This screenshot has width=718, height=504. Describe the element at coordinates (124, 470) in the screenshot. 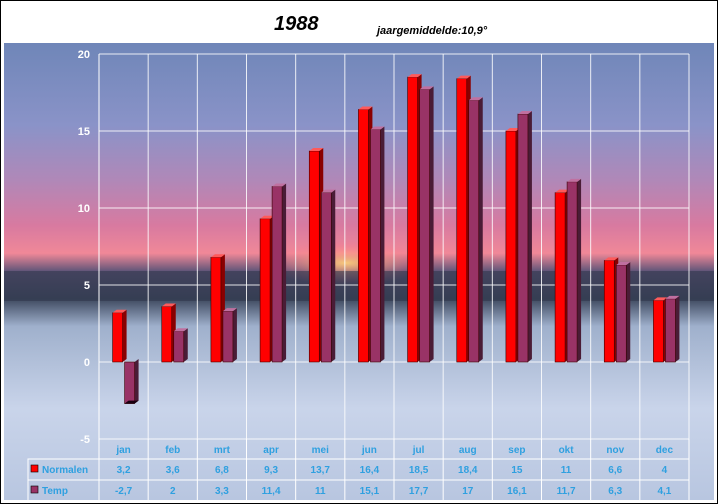

I see `data-label: 3,2` at that location.